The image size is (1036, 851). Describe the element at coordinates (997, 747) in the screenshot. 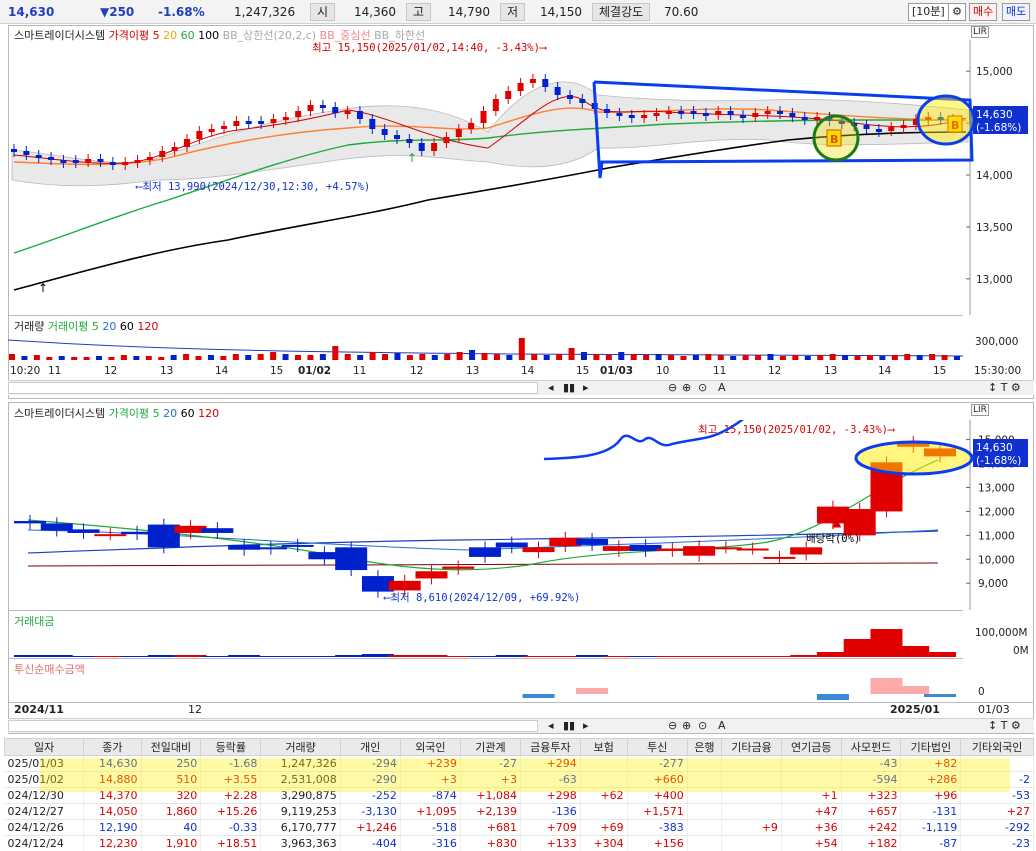

I see `table-header-cell: 기타외국인` at that location.